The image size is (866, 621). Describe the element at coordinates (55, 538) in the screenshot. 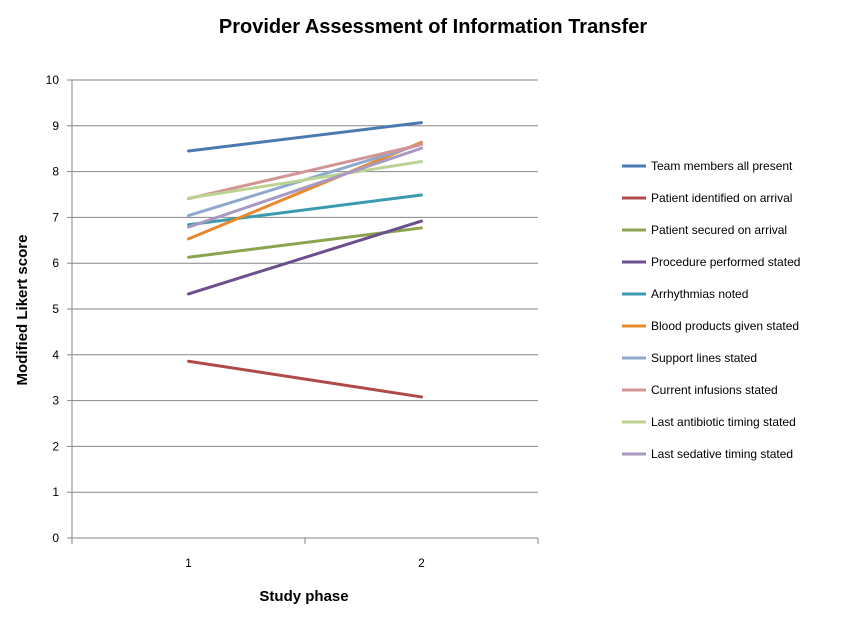

I see `y-tick-label: 0` at that location.